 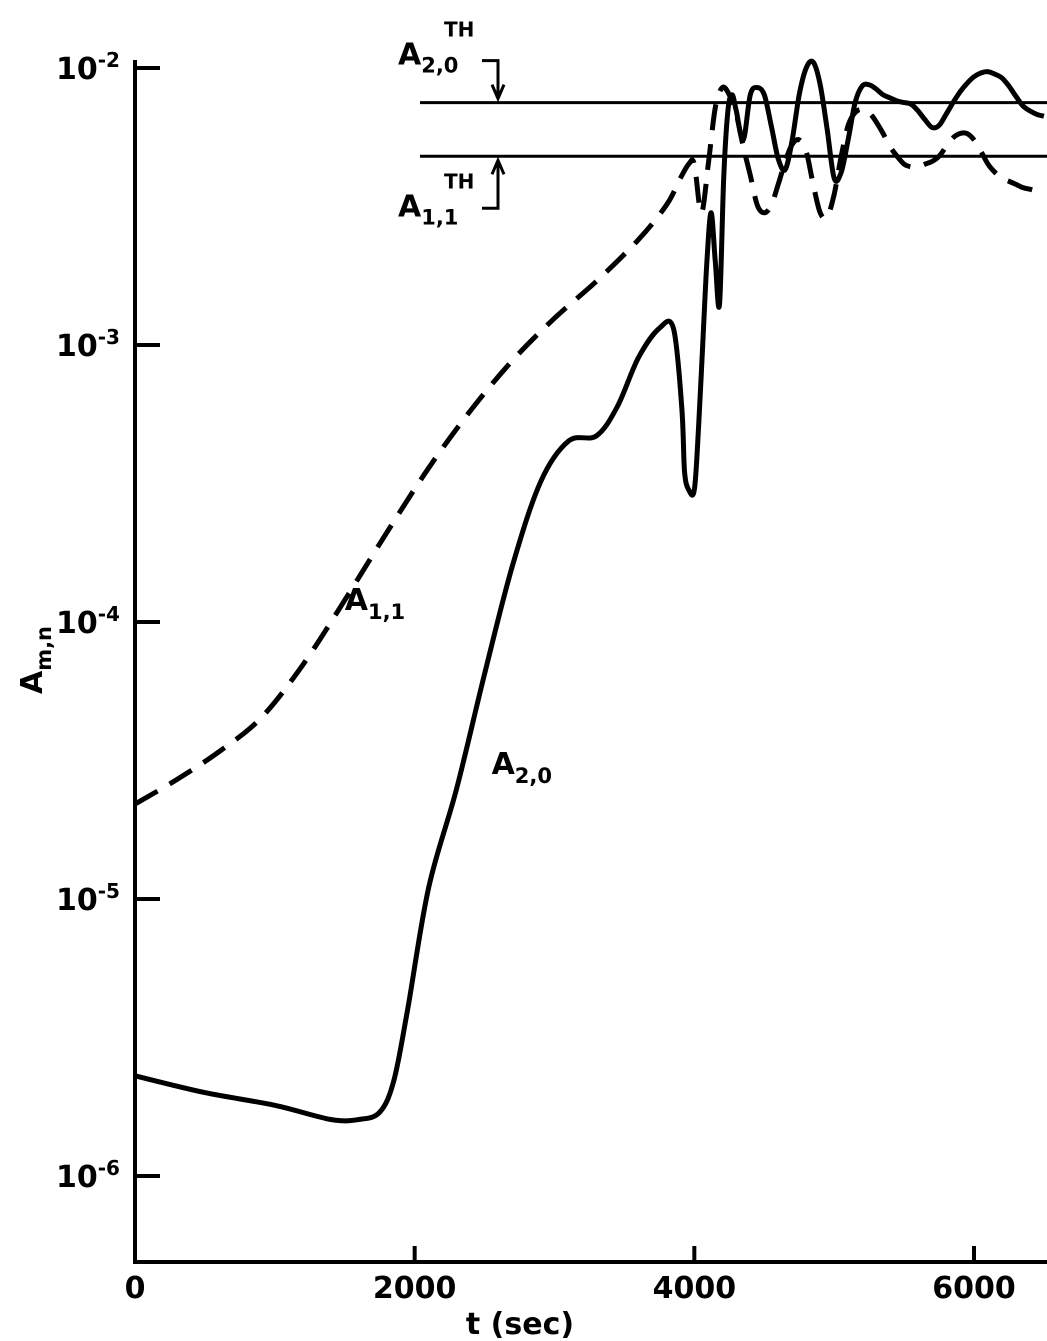 What do you see at coordinates (32, 682) in the screenshot?
I see `y-axis-title-base: A` at bounding box center [32, 682].